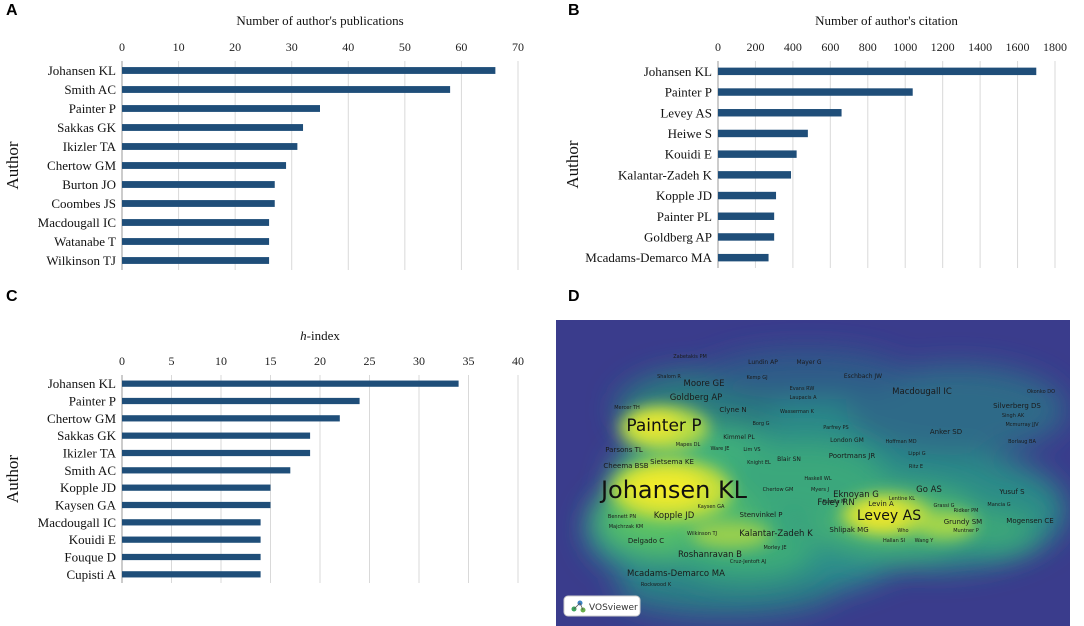 Image resolution: width=1084 pixels, height=626 pixels. What do you see at coordinates (712, 507) in the screenshot?
I see `network-node-label: Kaysen GA` at bounding box center [712, 507].